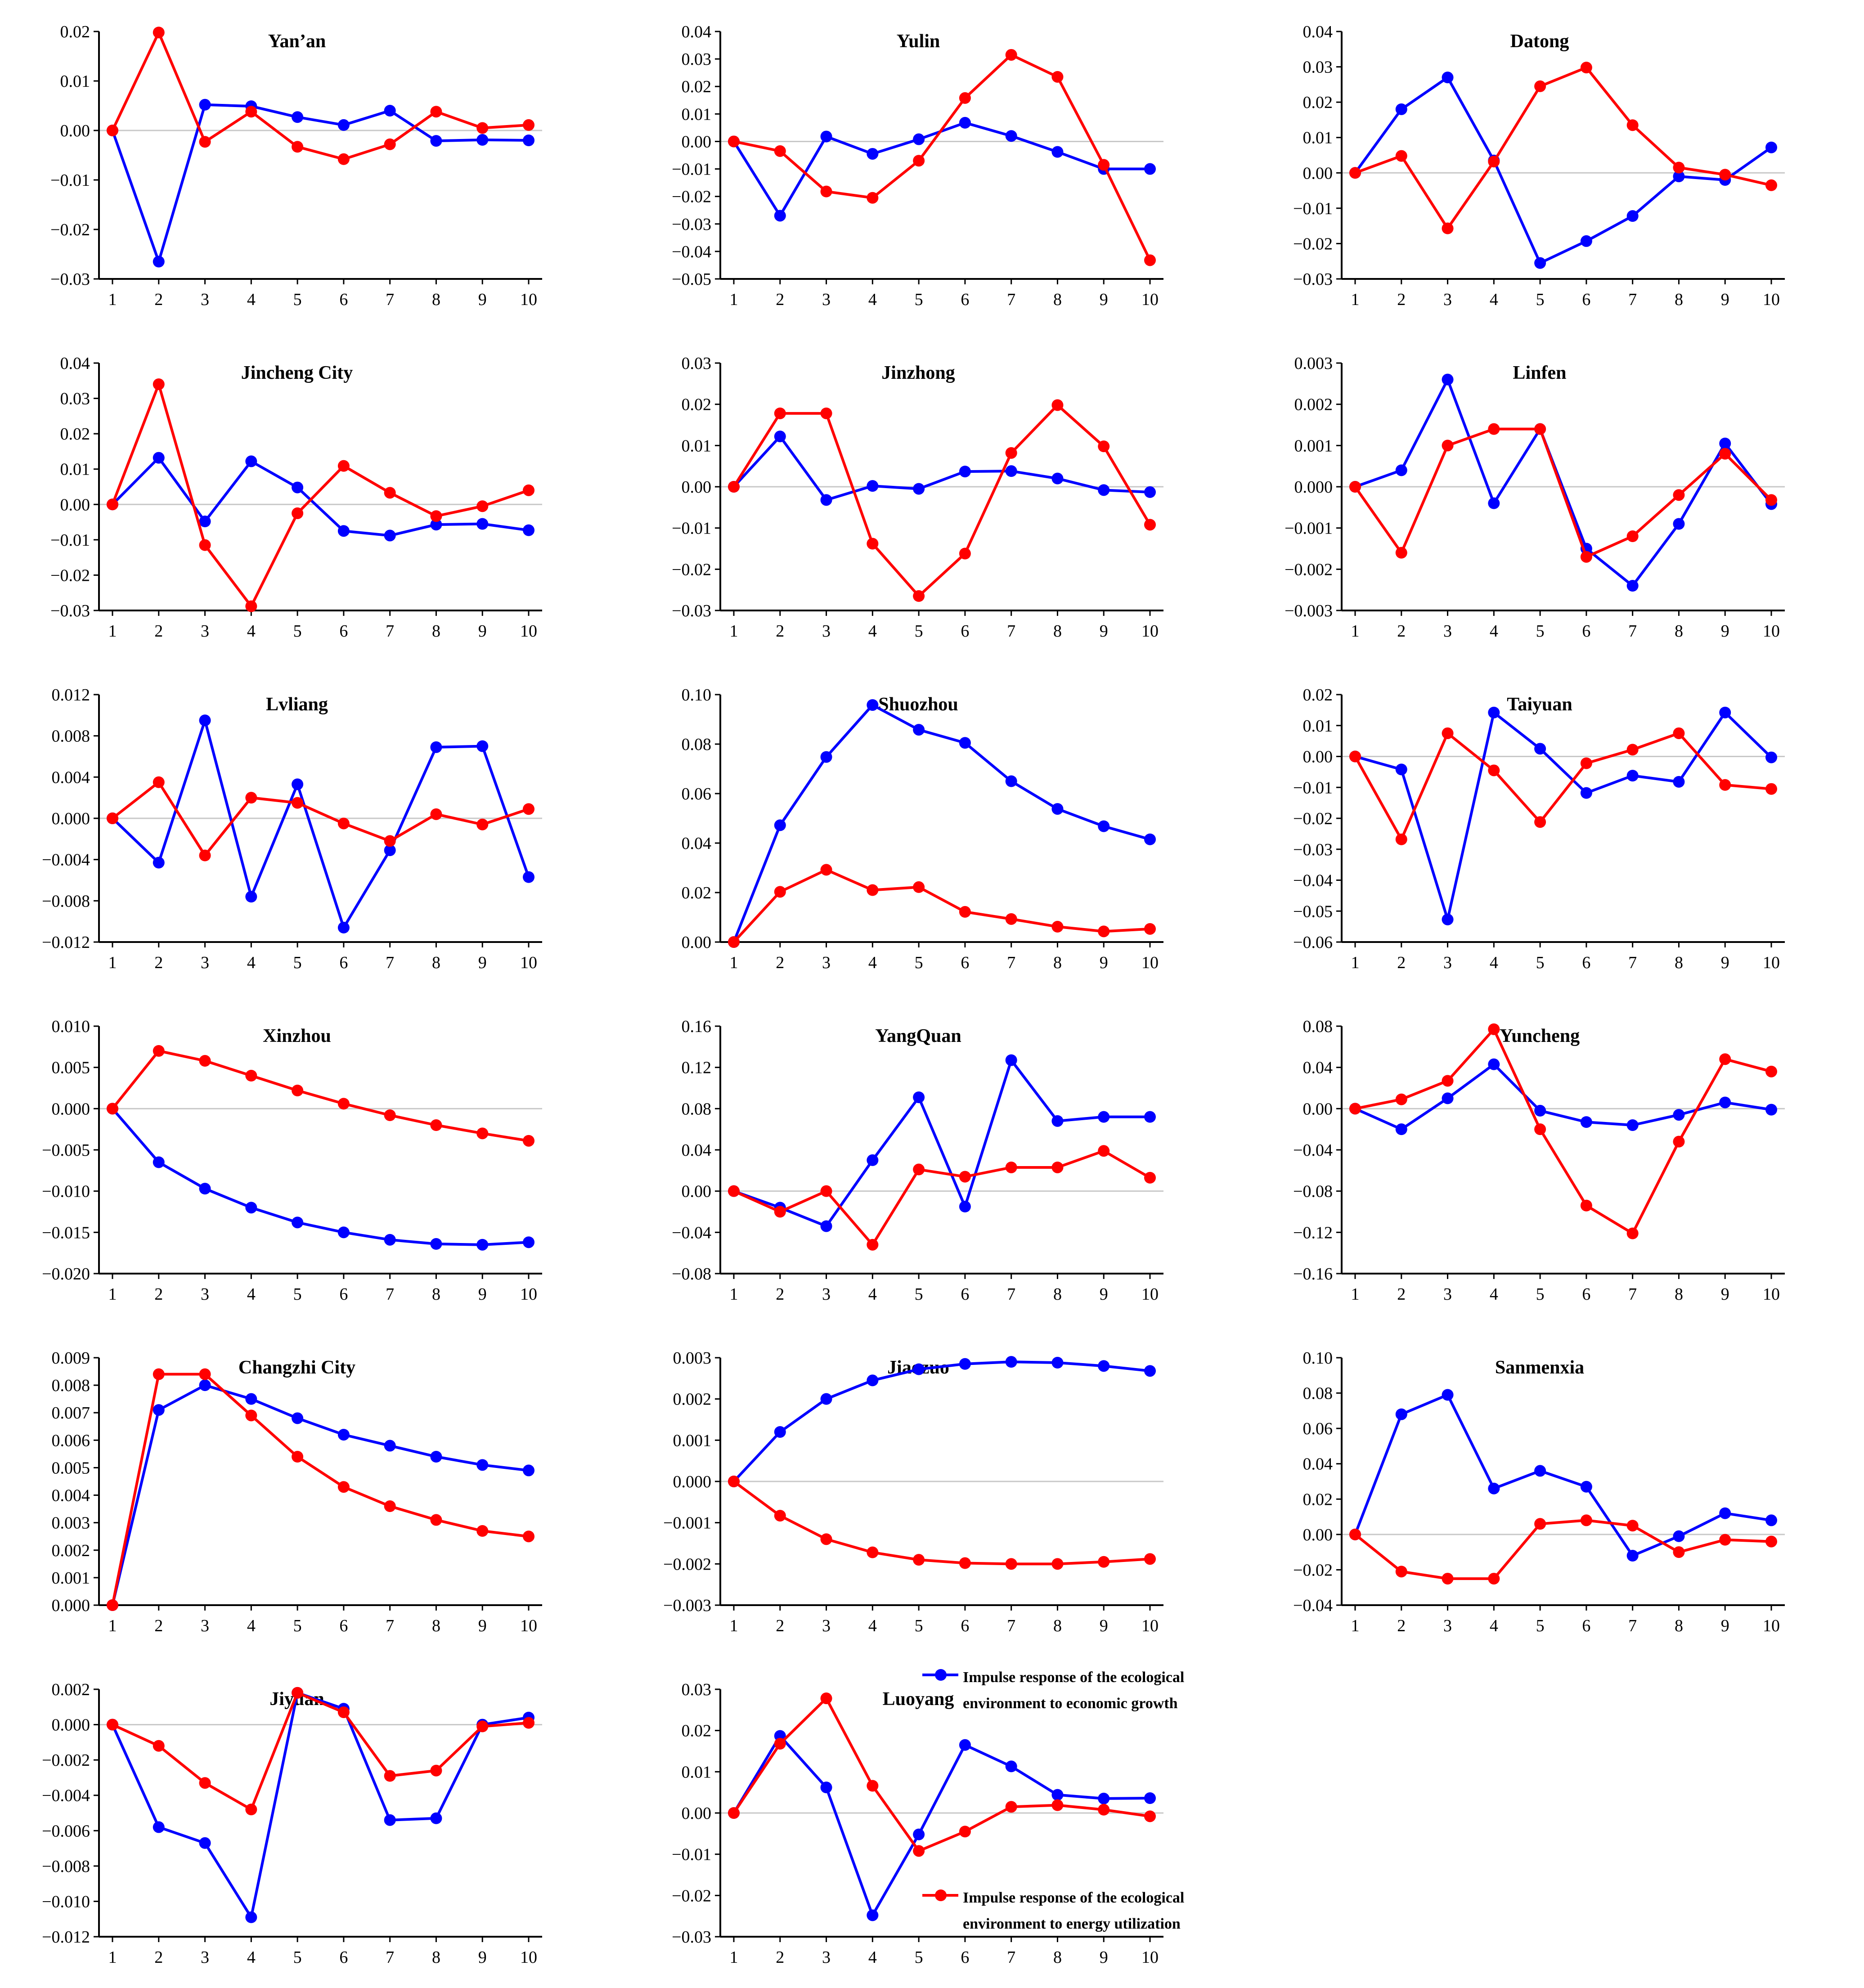 Image resolution: width=1864 pixels, height=1988 pixels. What do you see at coordinates (918, 41) in the screenshot?
I see `chart-title: Yulin` at bounding box center [918, 41].